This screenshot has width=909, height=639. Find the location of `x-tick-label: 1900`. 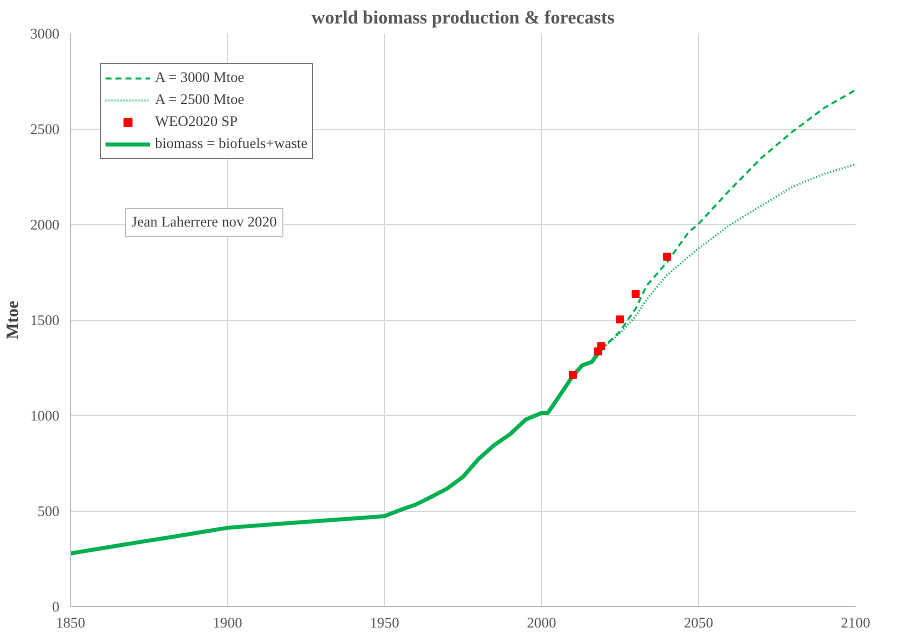

x-tick-label: 1900 is located at coordinates (227, 624).